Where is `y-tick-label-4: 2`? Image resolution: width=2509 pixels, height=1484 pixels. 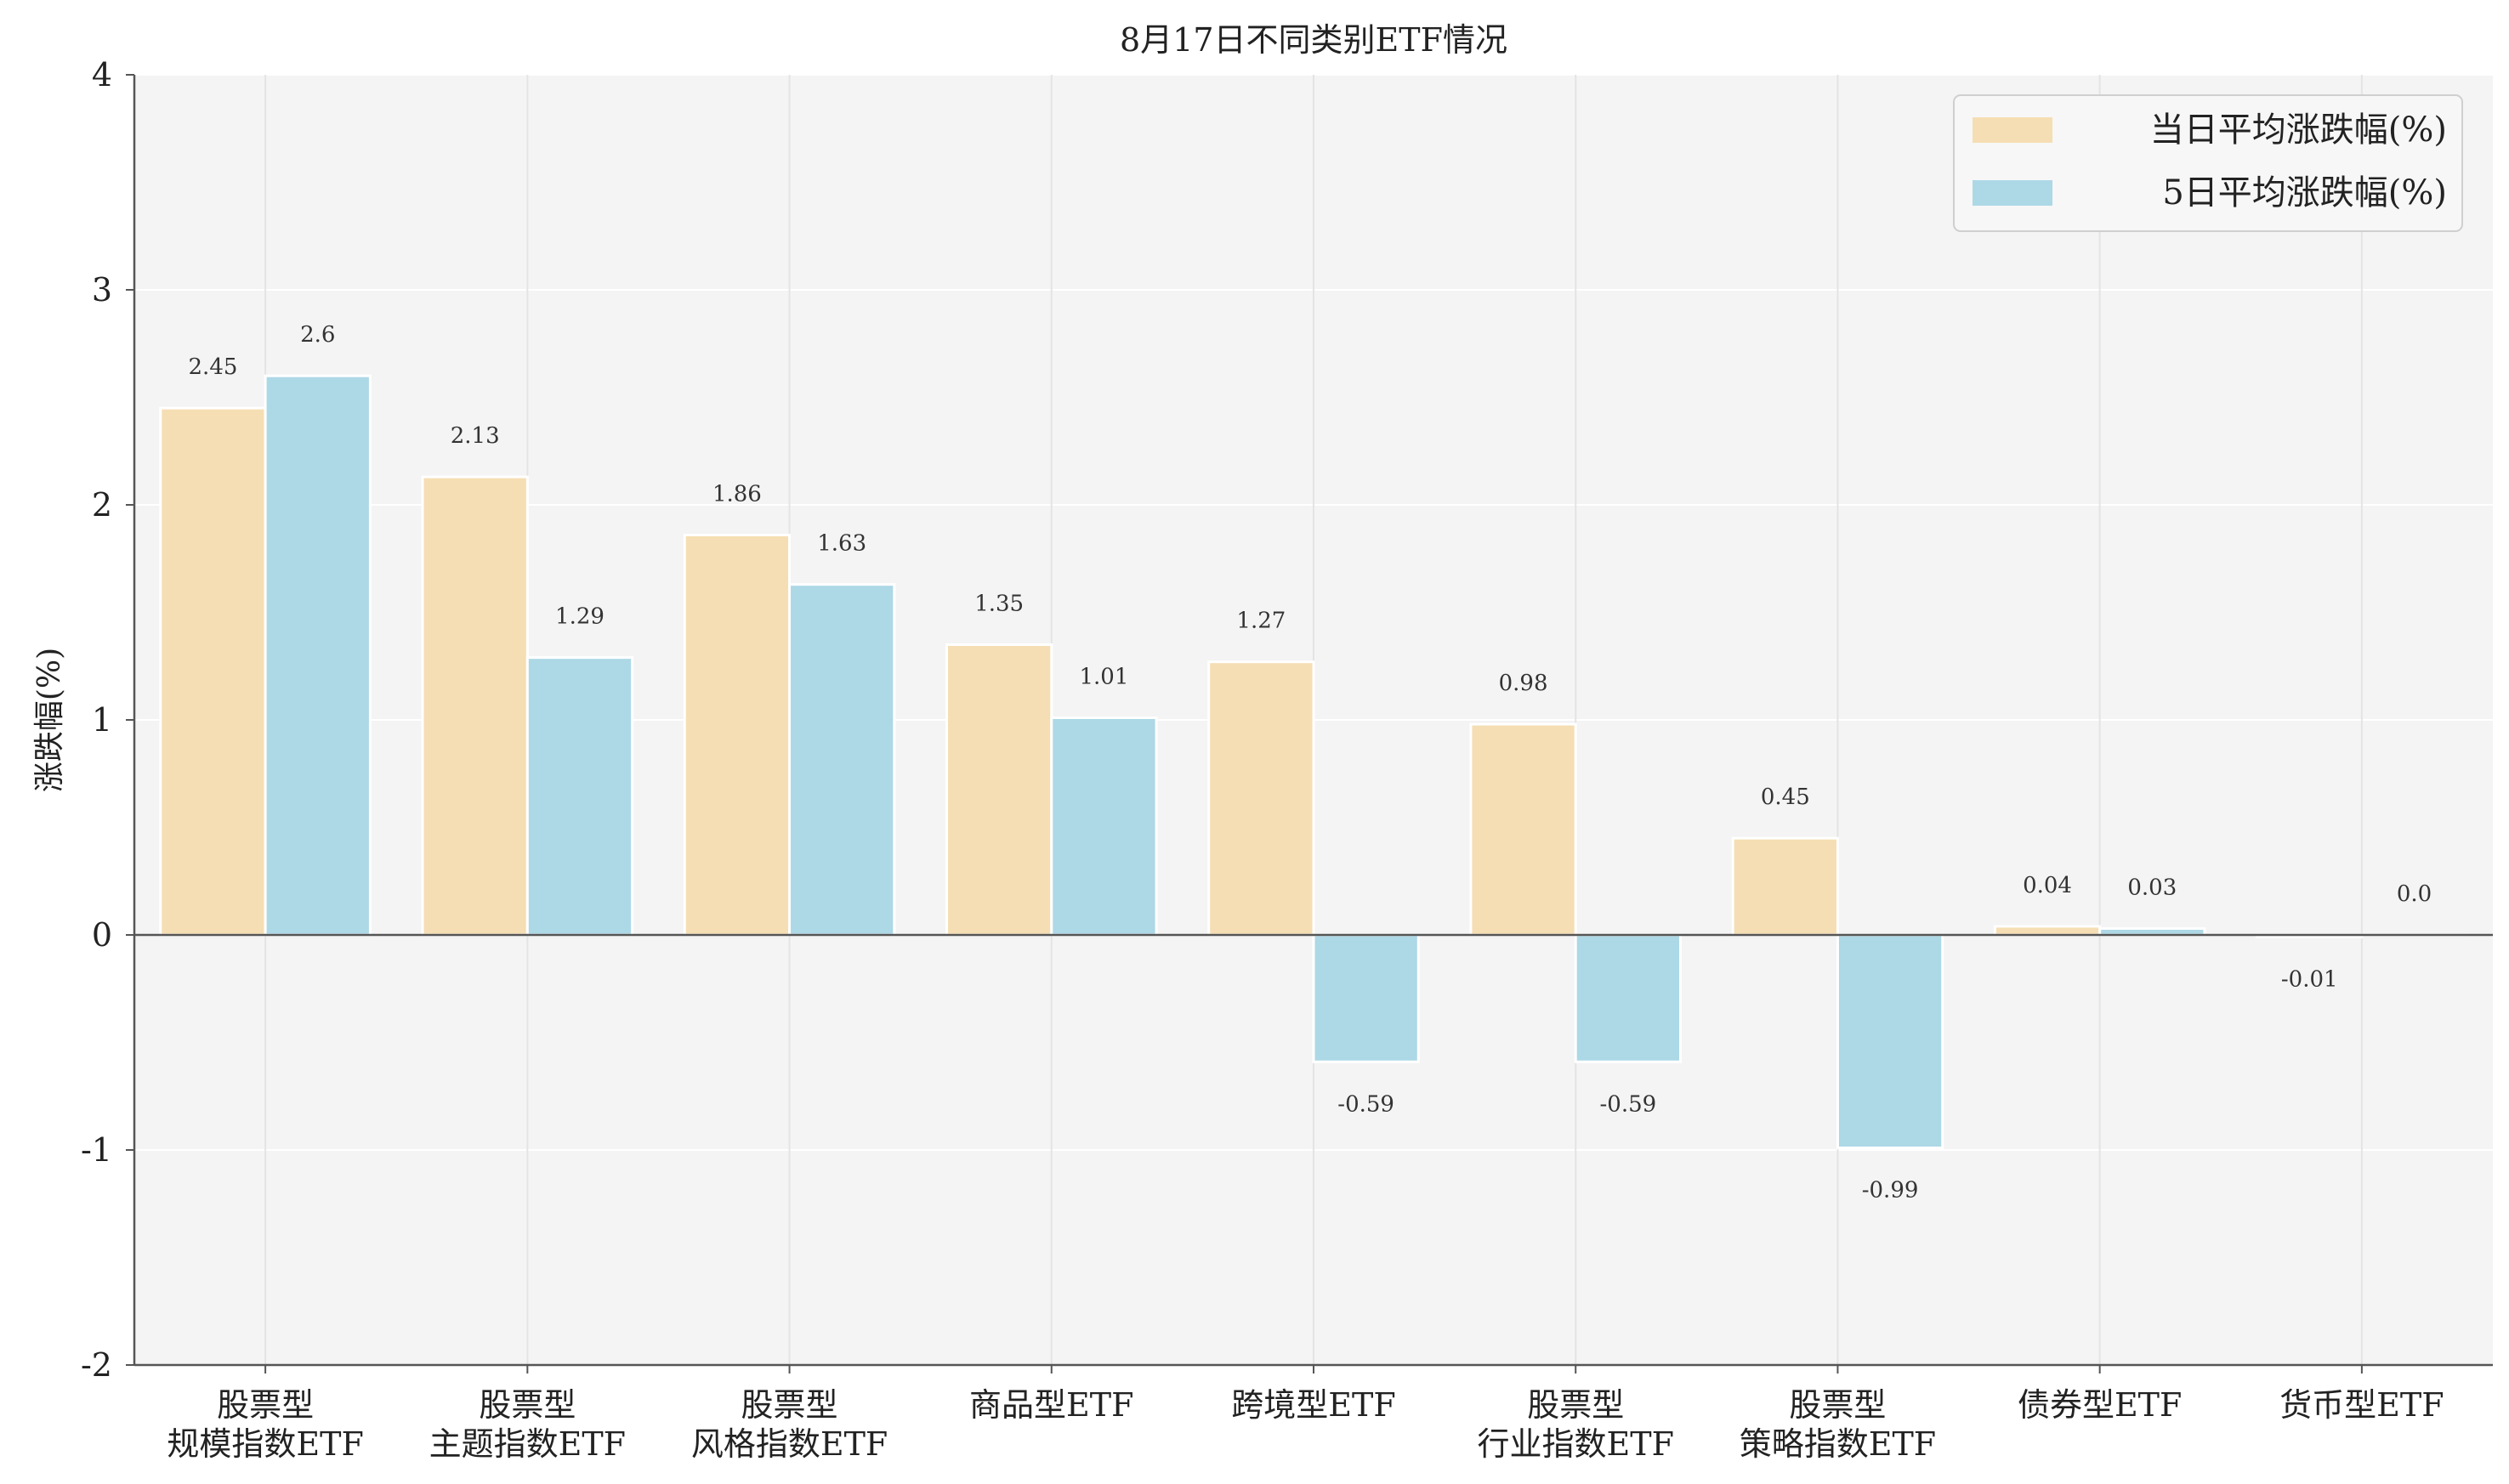 y-tick-label-4: 2 is located at coordinates (102, 505).